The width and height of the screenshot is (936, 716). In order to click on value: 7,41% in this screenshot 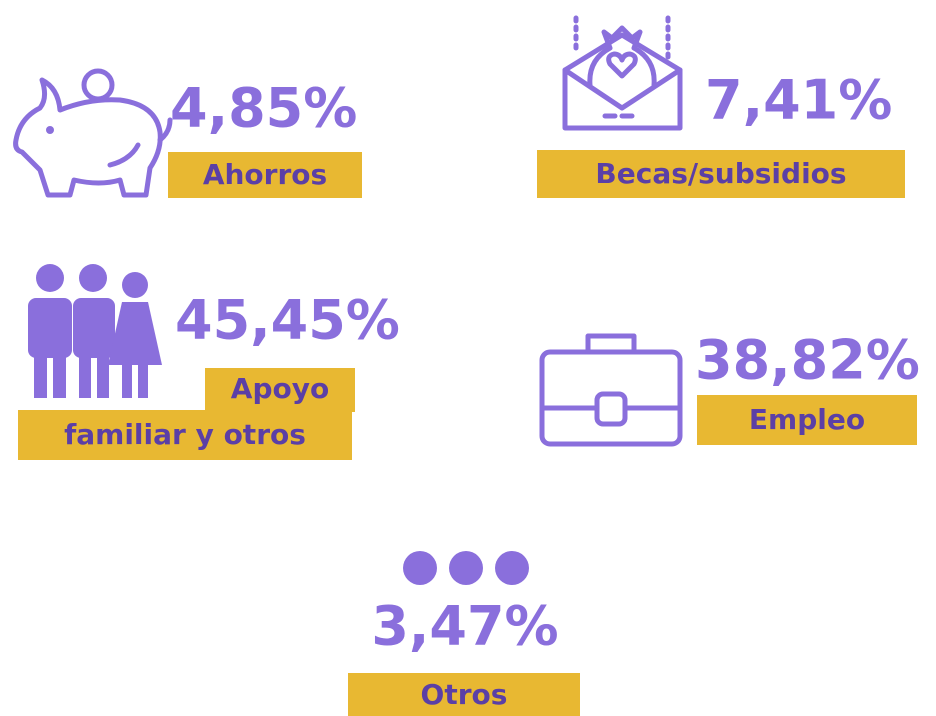, I will do `click(798, 100)`.